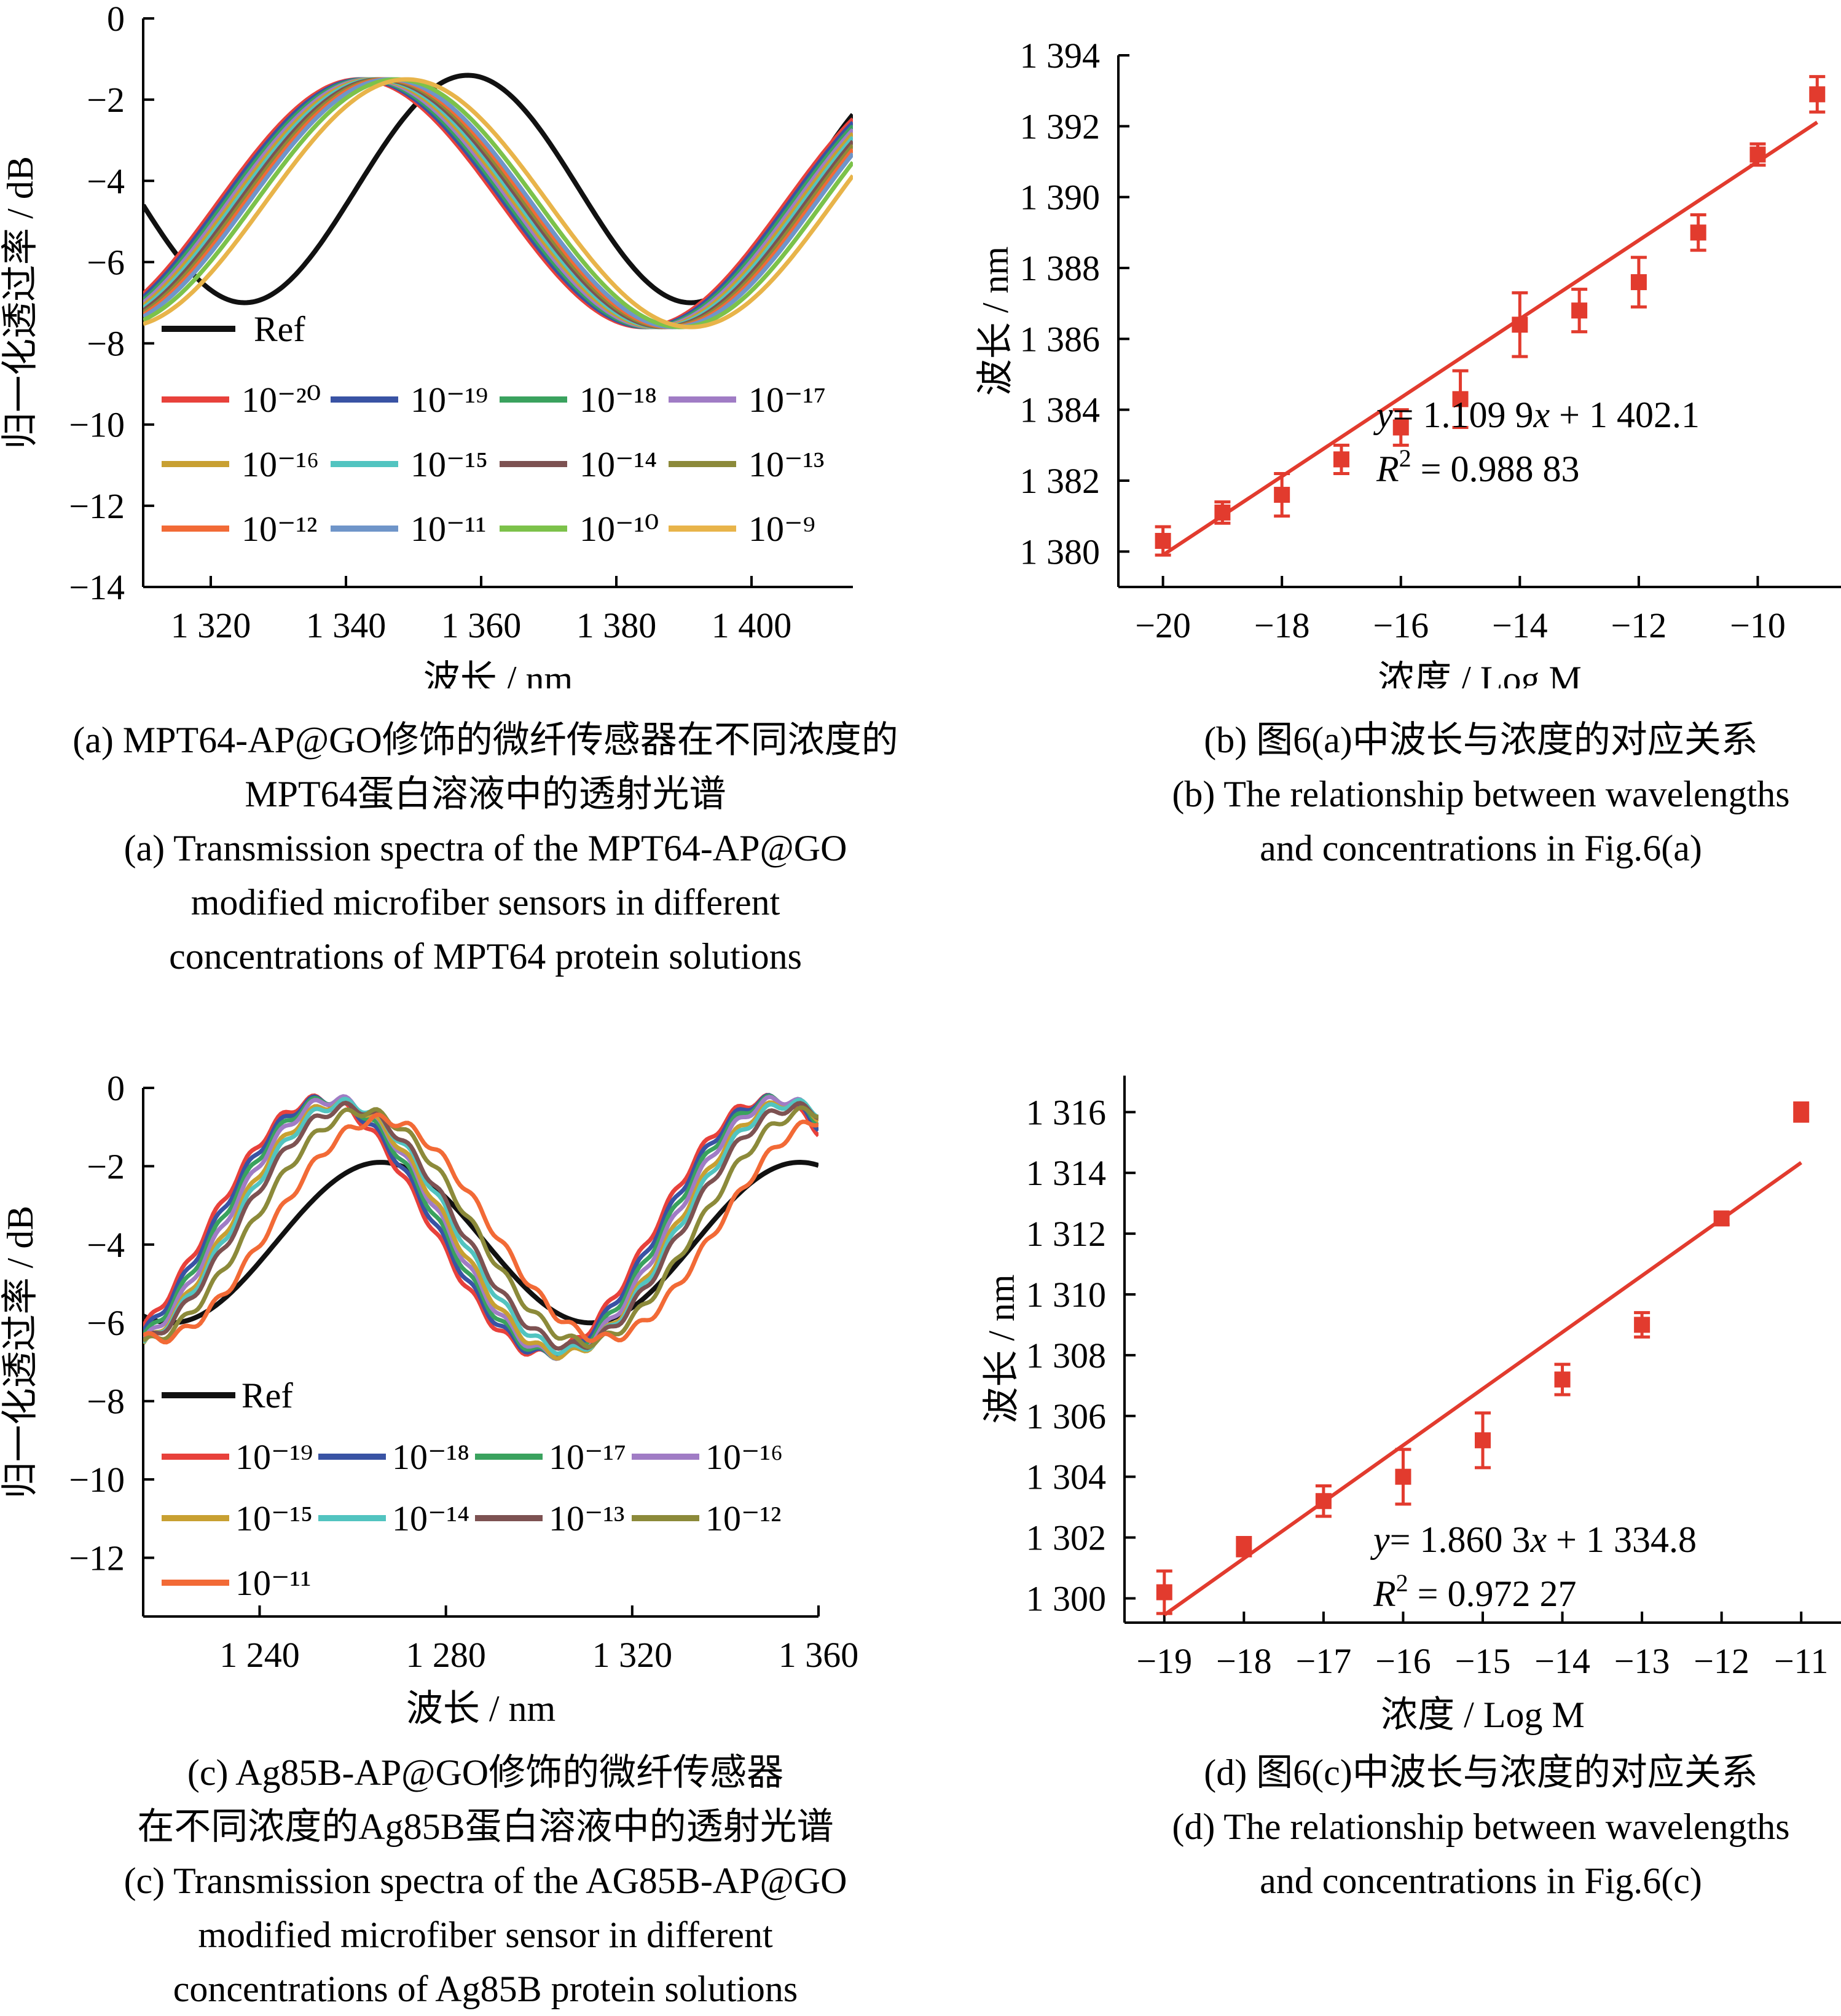  I want to click on fit-equation: y= 1.109 9x + 1 402.1, so click(1536, 415).